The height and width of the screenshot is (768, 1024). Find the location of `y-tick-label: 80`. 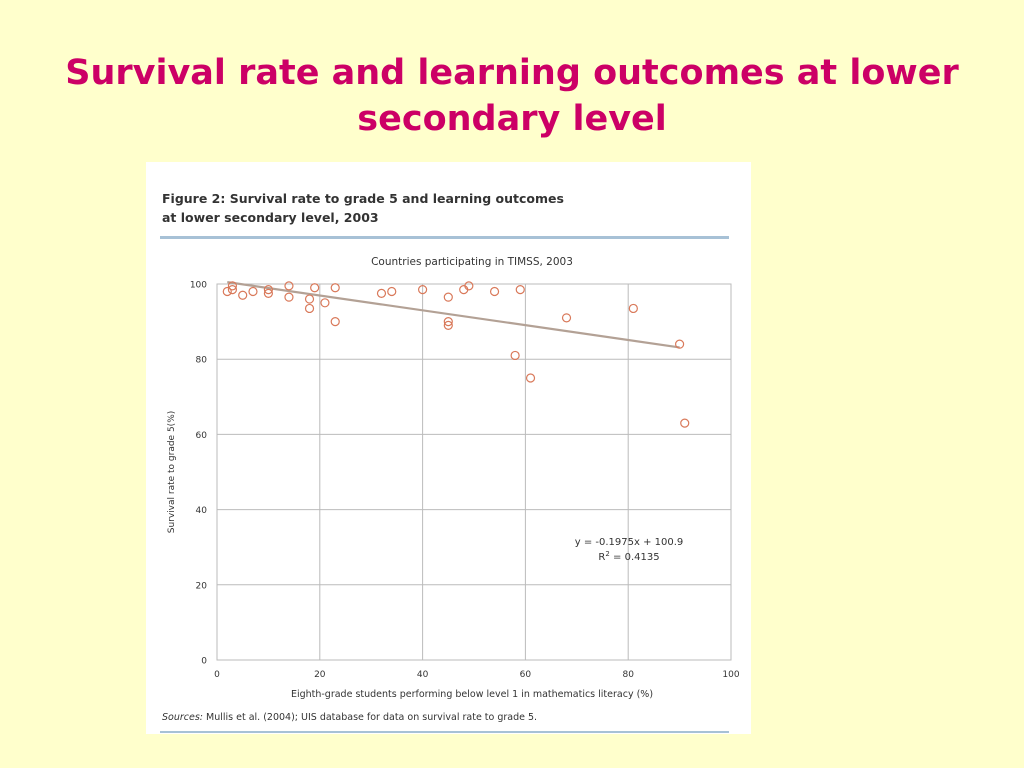

y-tick-label: 80 is located at coordinates (202, 361).